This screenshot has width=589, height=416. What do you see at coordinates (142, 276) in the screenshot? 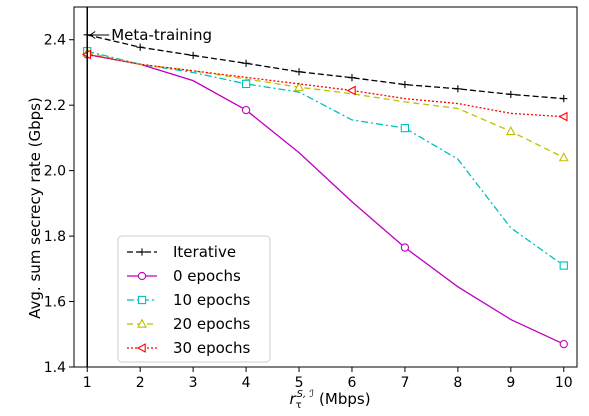
I see `legend-0-epochs-marker` at bounding box center [142, 276].